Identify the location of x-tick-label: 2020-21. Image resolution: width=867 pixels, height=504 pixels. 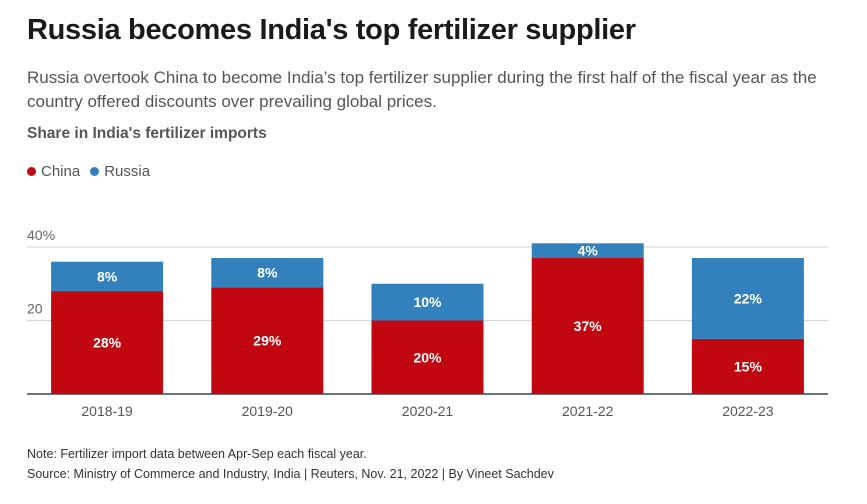
(428, 411).